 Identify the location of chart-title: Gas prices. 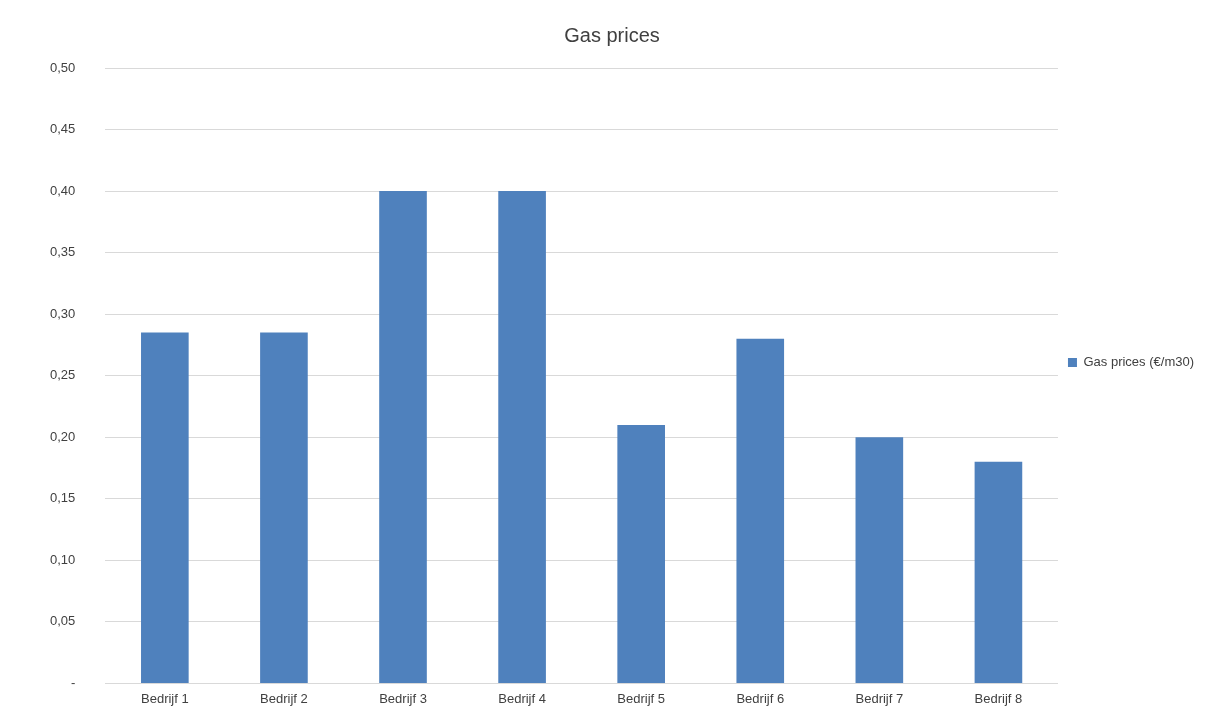
(612, 34).